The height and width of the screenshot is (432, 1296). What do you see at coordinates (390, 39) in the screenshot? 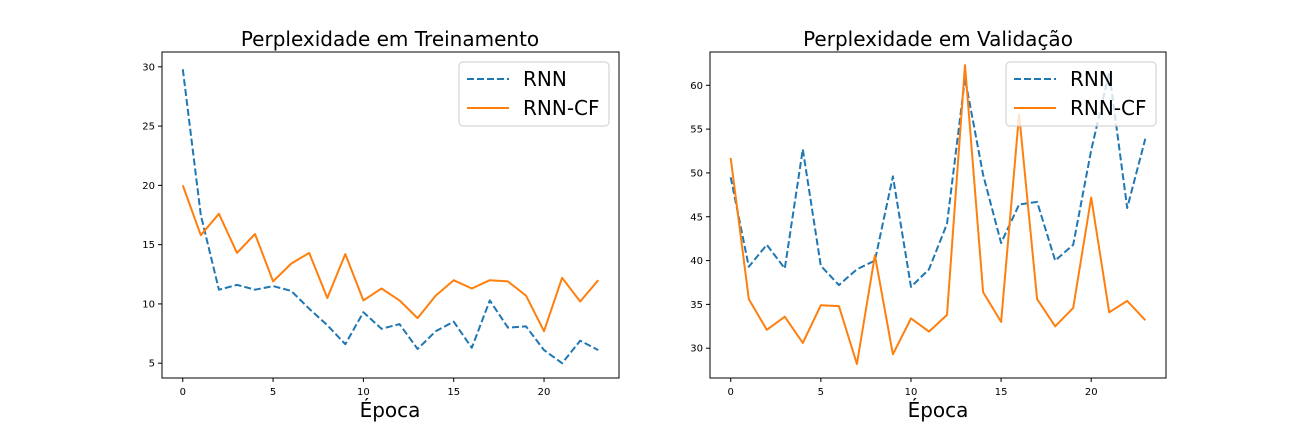
I see `chart-title: Perplexidade em Treinamento` at bounding box center [390, 39].